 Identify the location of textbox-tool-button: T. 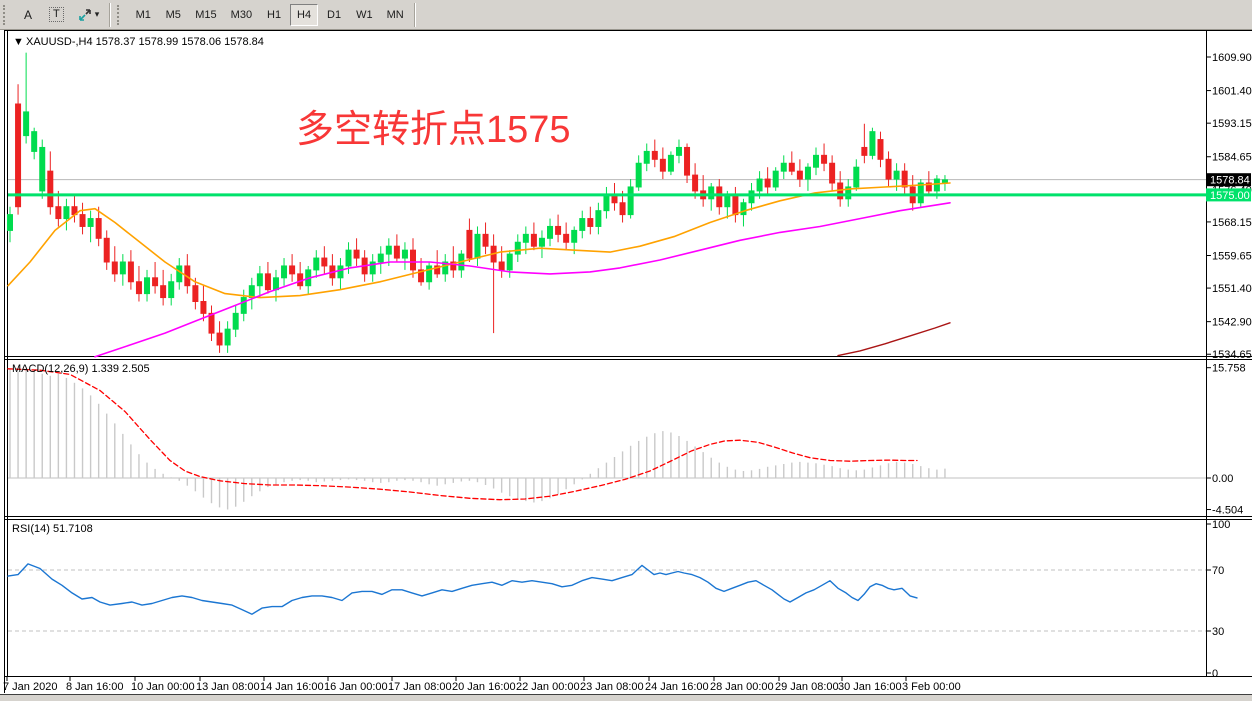
(56, 14).